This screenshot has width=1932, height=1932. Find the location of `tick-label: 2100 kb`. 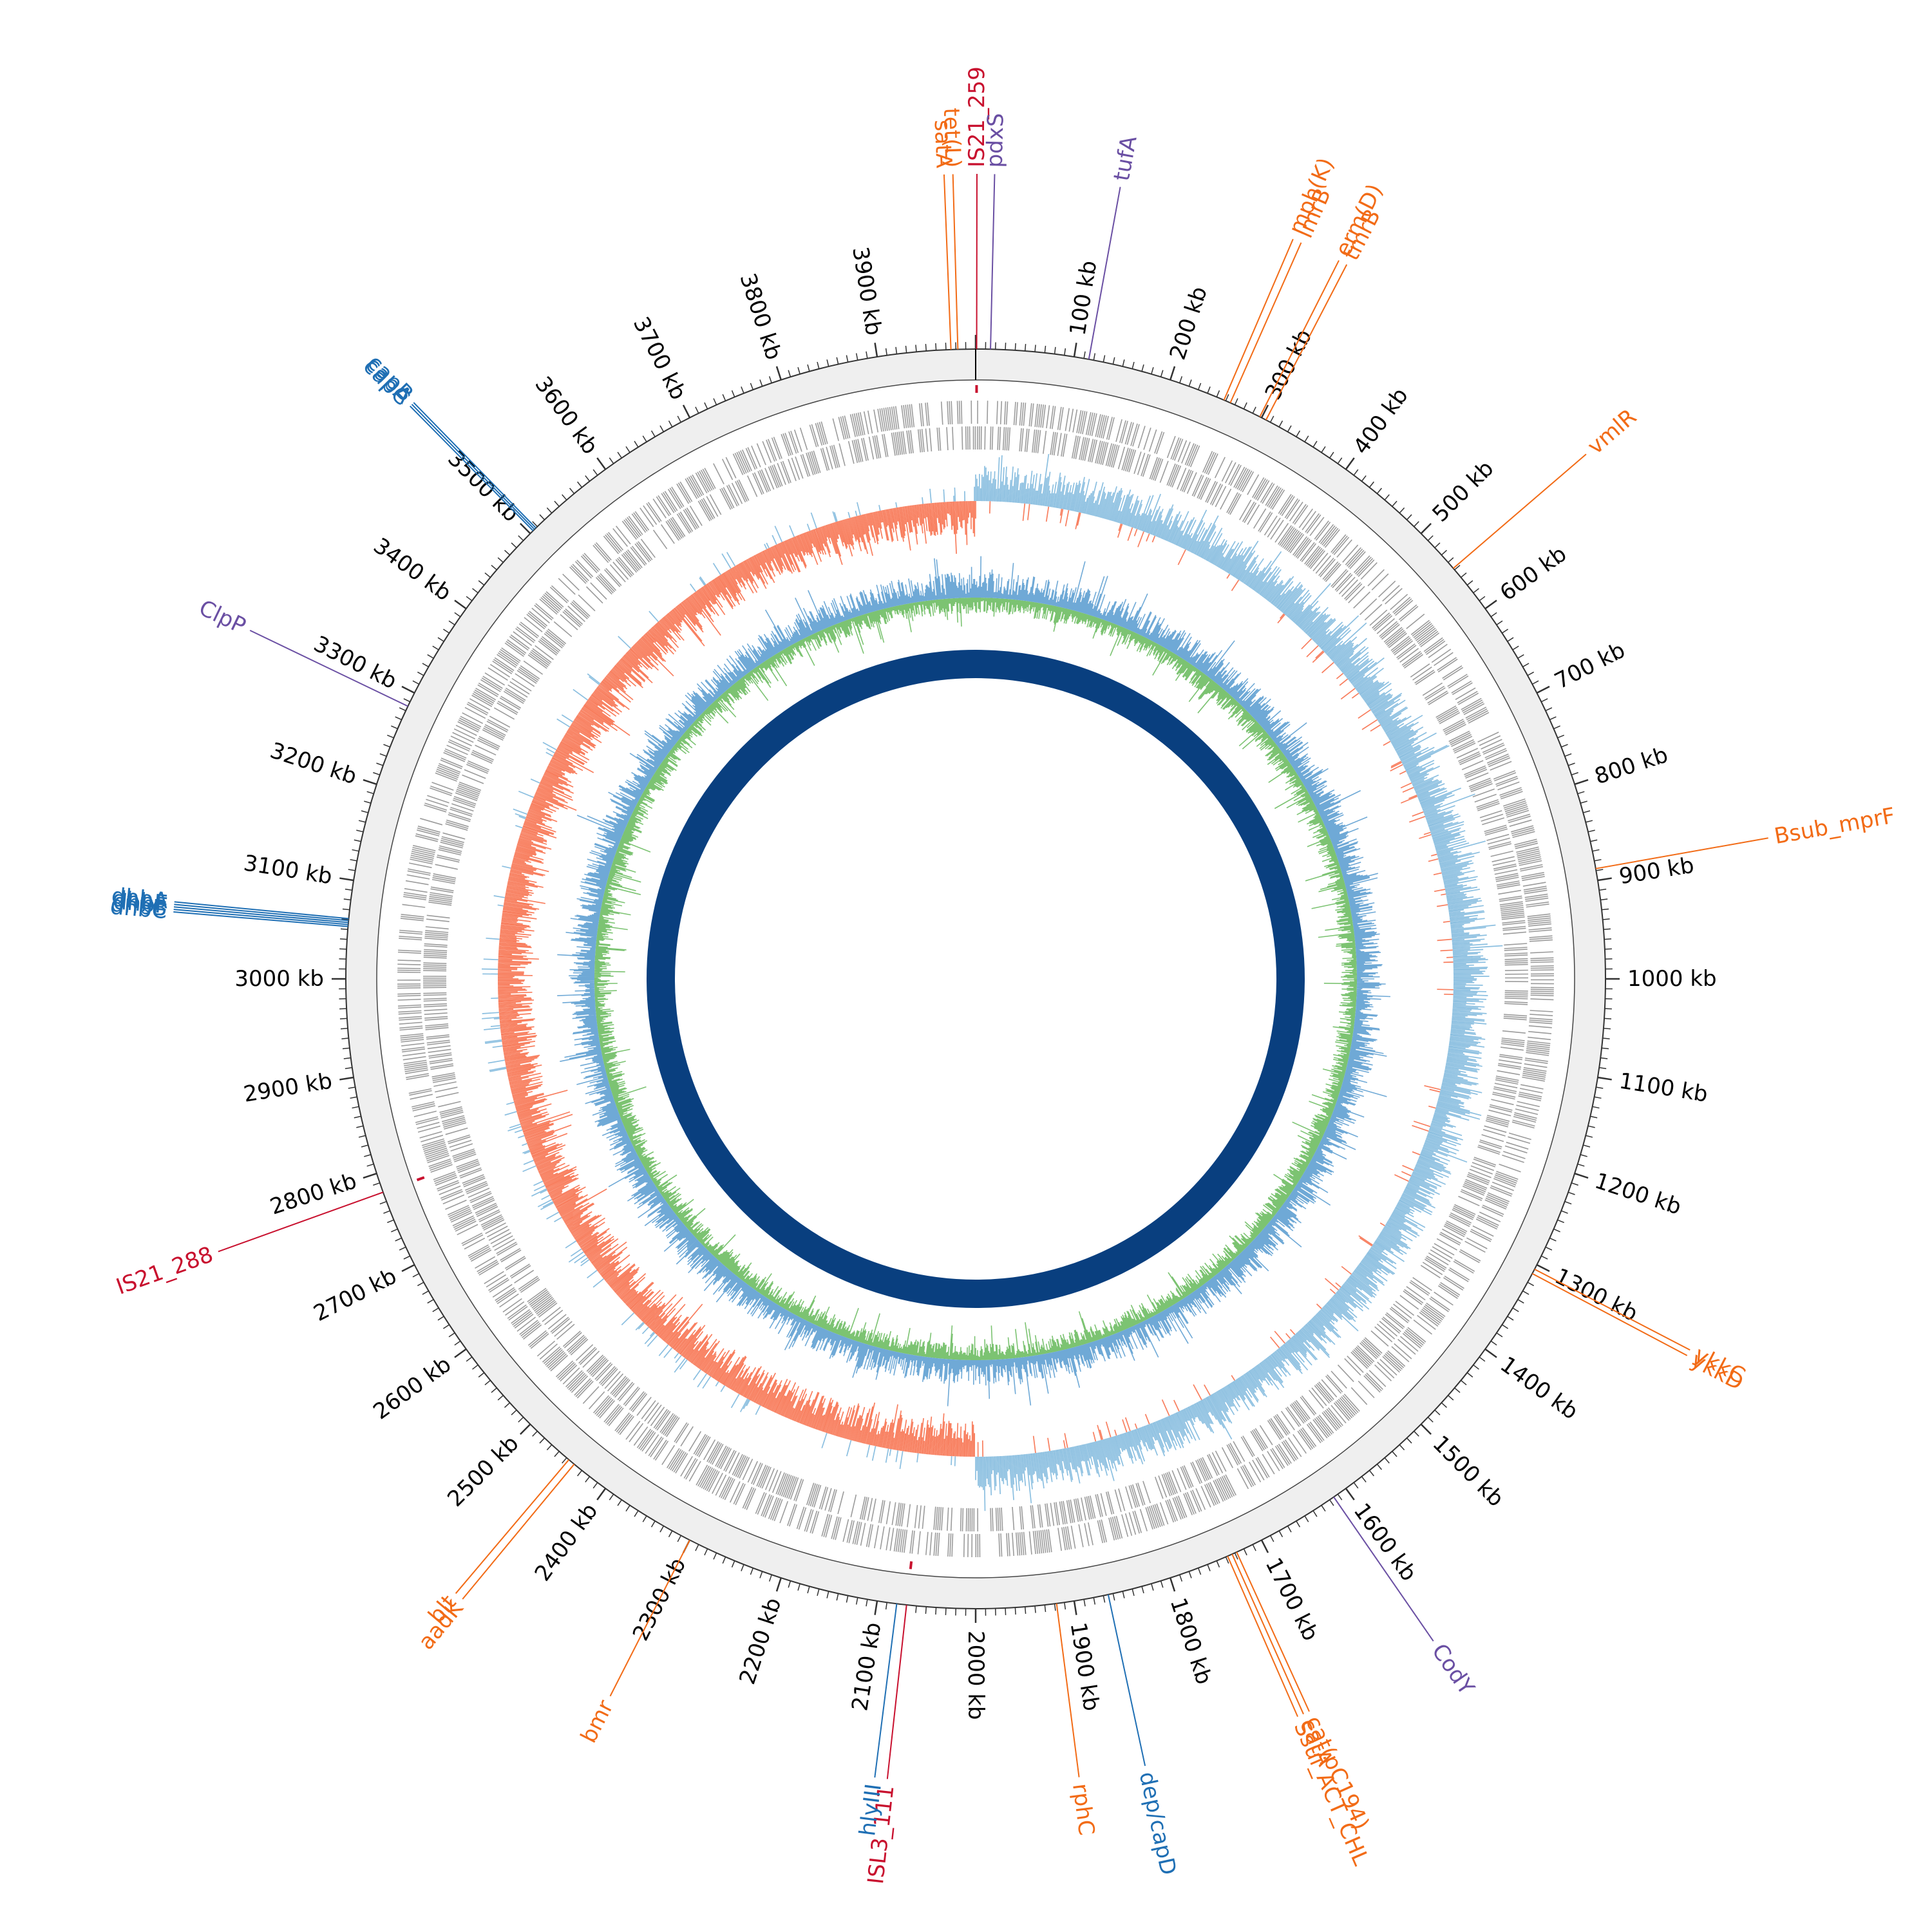

tick-label: 2100 kb is located at coordinates (867, 1666).